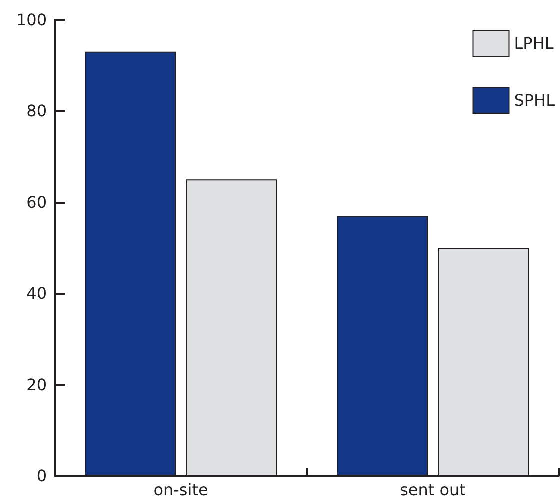  What do you see at coordinates (181, 490) in the screenshot?
I see `x-tick-label: on-site` at bounding box center [181, 490].